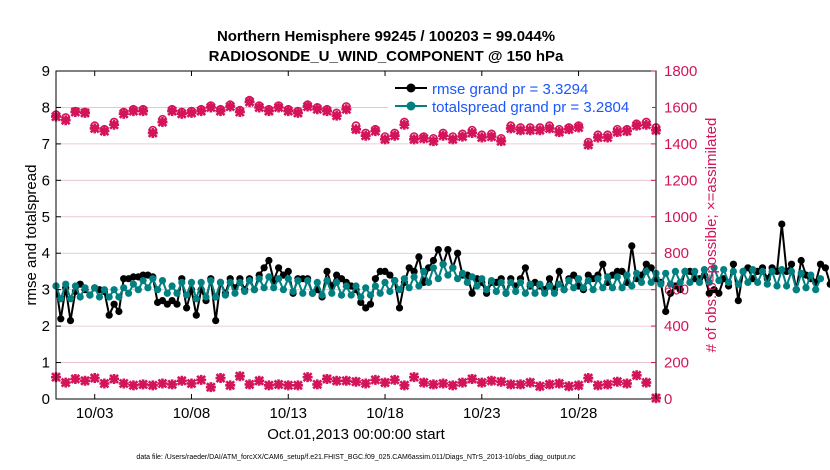 Image resolution: width=830 pixels, height=470 pixels. I want to click on y-left-tick-label: 9, so click(46, 71).